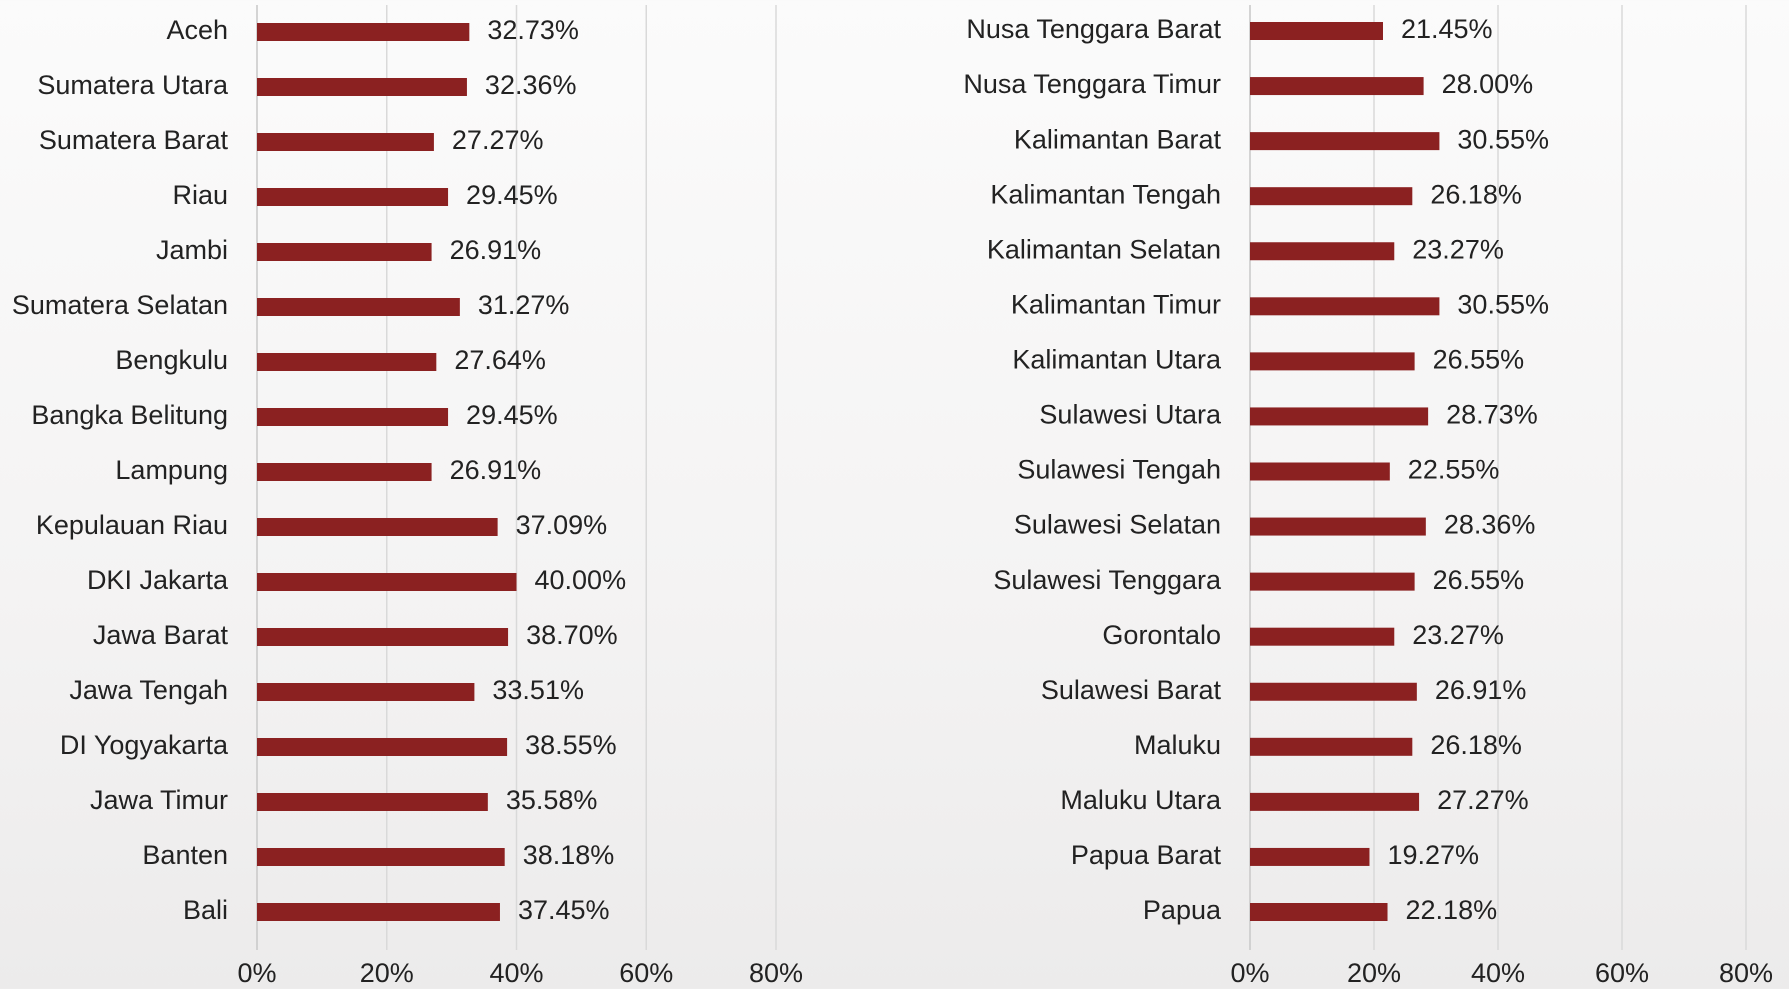 The width and height of the screenshot is (1789, 989). I want to click on value-label: 29.45%, so click(512, 195).